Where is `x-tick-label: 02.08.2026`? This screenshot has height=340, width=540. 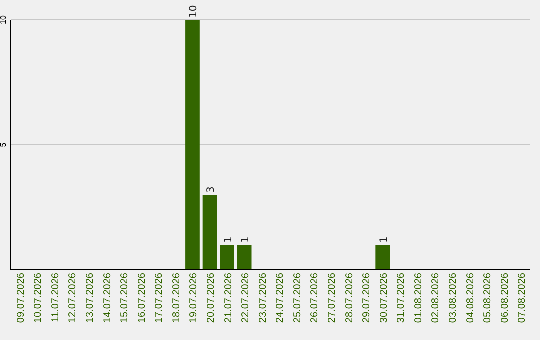 x-tick-label: 02.08.2026 is located at coordinates (436, 298).